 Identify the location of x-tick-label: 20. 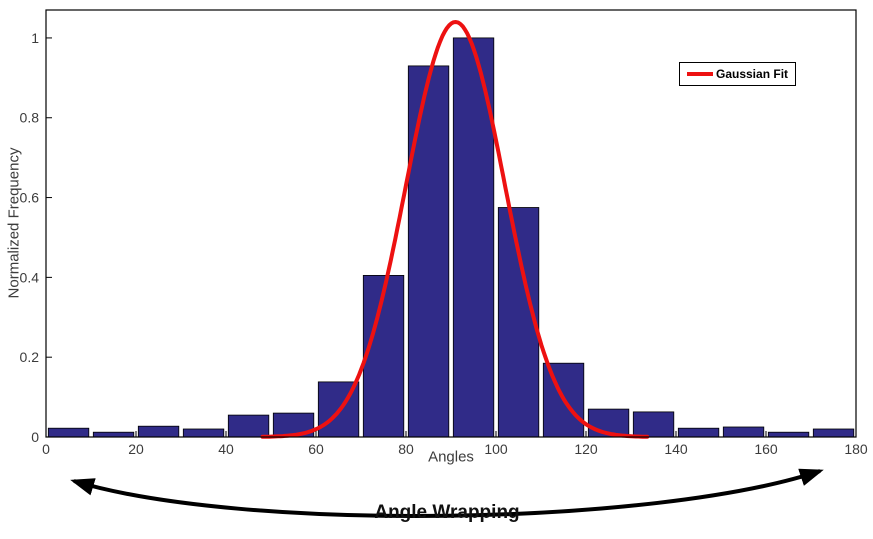
(136, 449).